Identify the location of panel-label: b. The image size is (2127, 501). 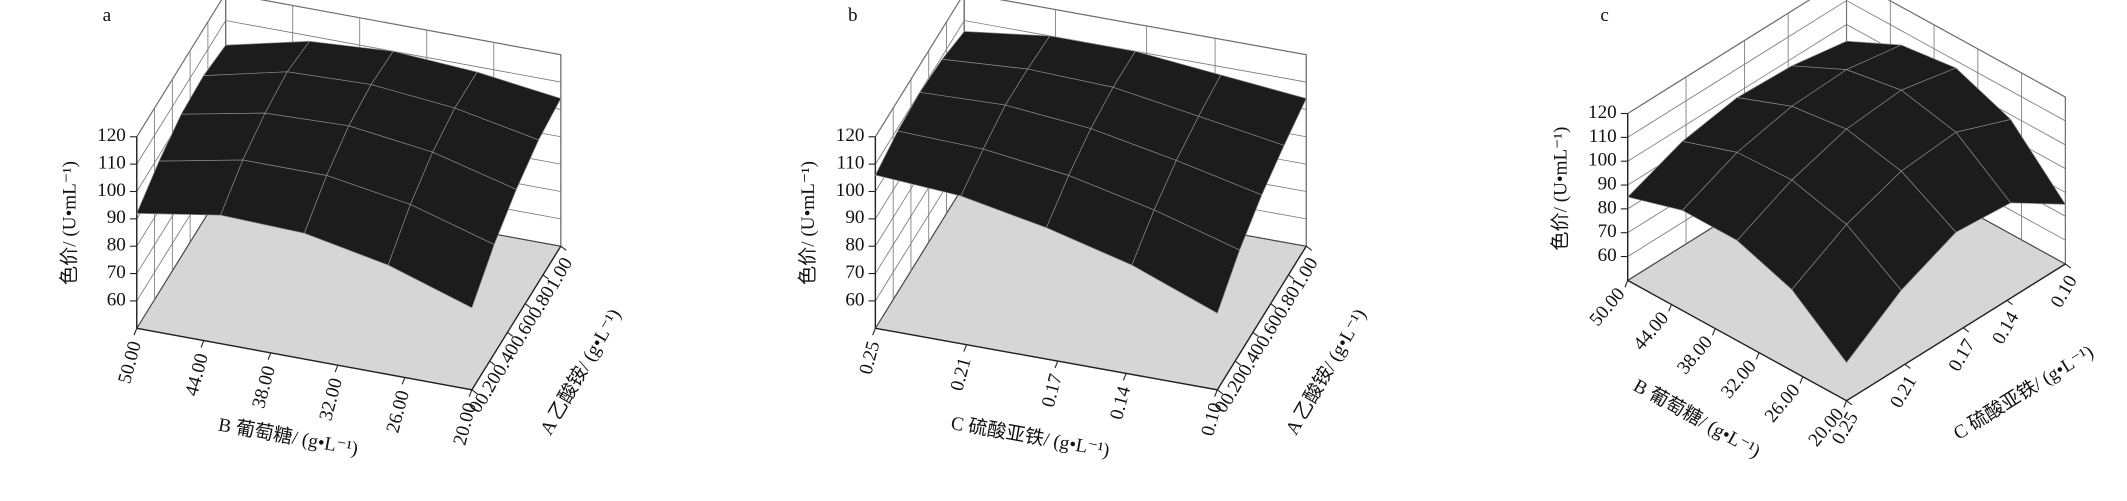
(853, 15).